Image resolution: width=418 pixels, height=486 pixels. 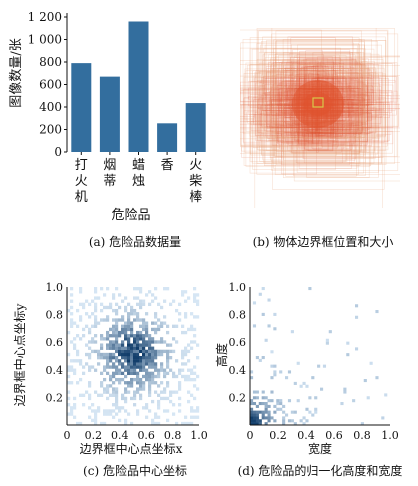 I want to click on y-tick-label: 0, so click(x=58, y=152).